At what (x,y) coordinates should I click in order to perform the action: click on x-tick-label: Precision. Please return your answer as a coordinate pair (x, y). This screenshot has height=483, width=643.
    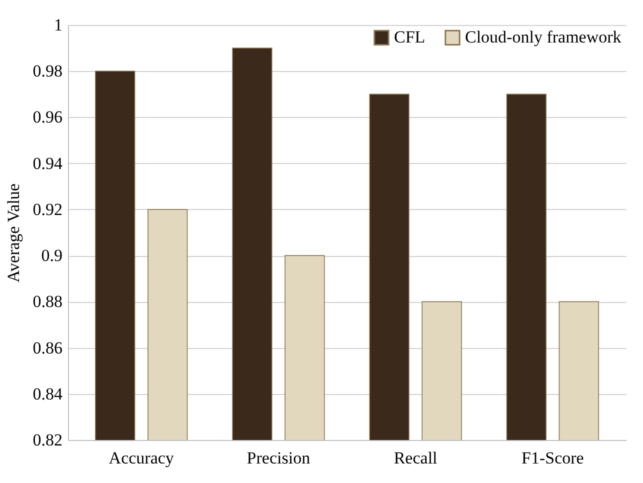
    Looking at the image, I should click on (278, 458).